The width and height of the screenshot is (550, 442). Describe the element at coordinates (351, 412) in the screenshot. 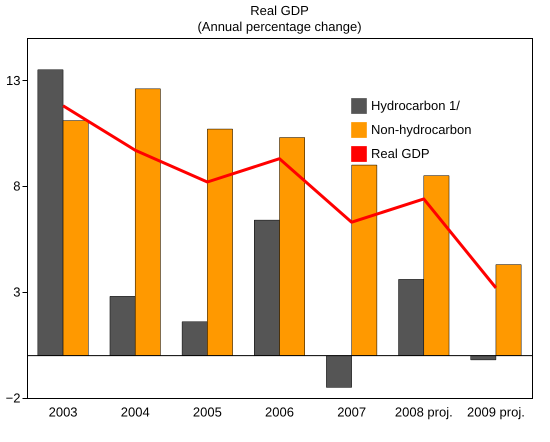

I see `x-tick-label: 2007` at that location.